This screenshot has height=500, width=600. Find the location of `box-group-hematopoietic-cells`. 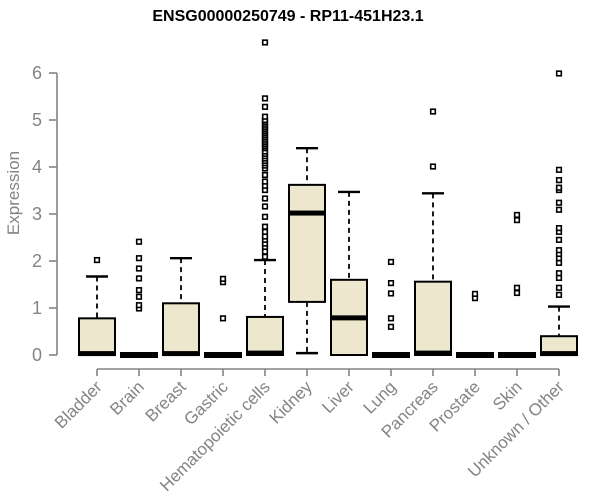

box-group-hematopoietic-cells is located at coordinates (265, 197).